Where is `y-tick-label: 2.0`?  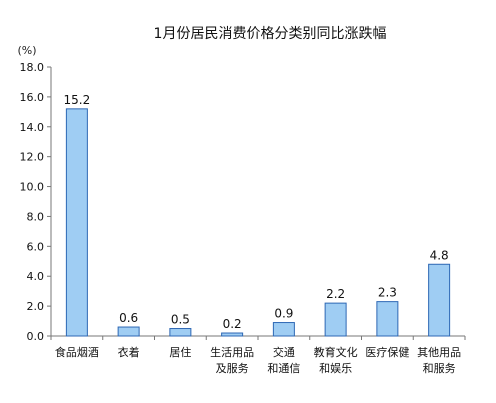
y-tick-label: 2.0 is located at coordinates (36, 306).